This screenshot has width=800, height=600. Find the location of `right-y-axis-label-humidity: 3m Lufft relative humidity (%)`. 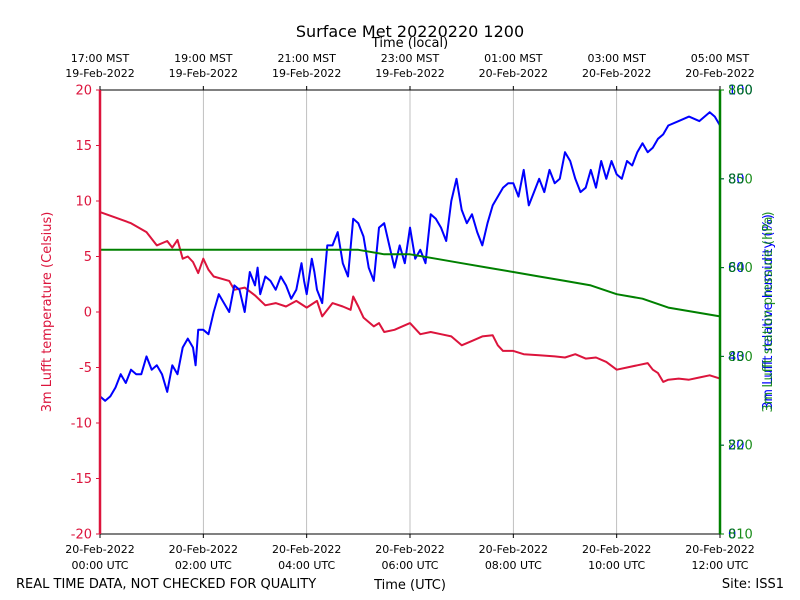

right-y-axis-label-humidity: 3m Lufft relative humidity (%) is located at coordinates (768, 312).